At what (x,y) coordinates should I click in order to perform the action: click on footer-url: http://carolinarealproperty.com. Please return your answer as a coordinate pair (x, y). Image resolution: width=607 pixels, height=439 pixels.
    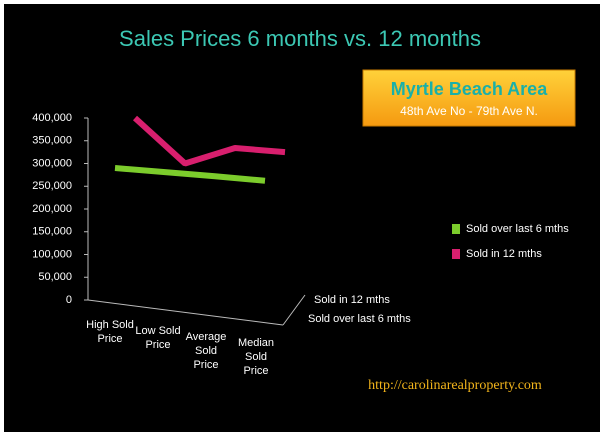
    Looking at the image, I should click on (455, 385).